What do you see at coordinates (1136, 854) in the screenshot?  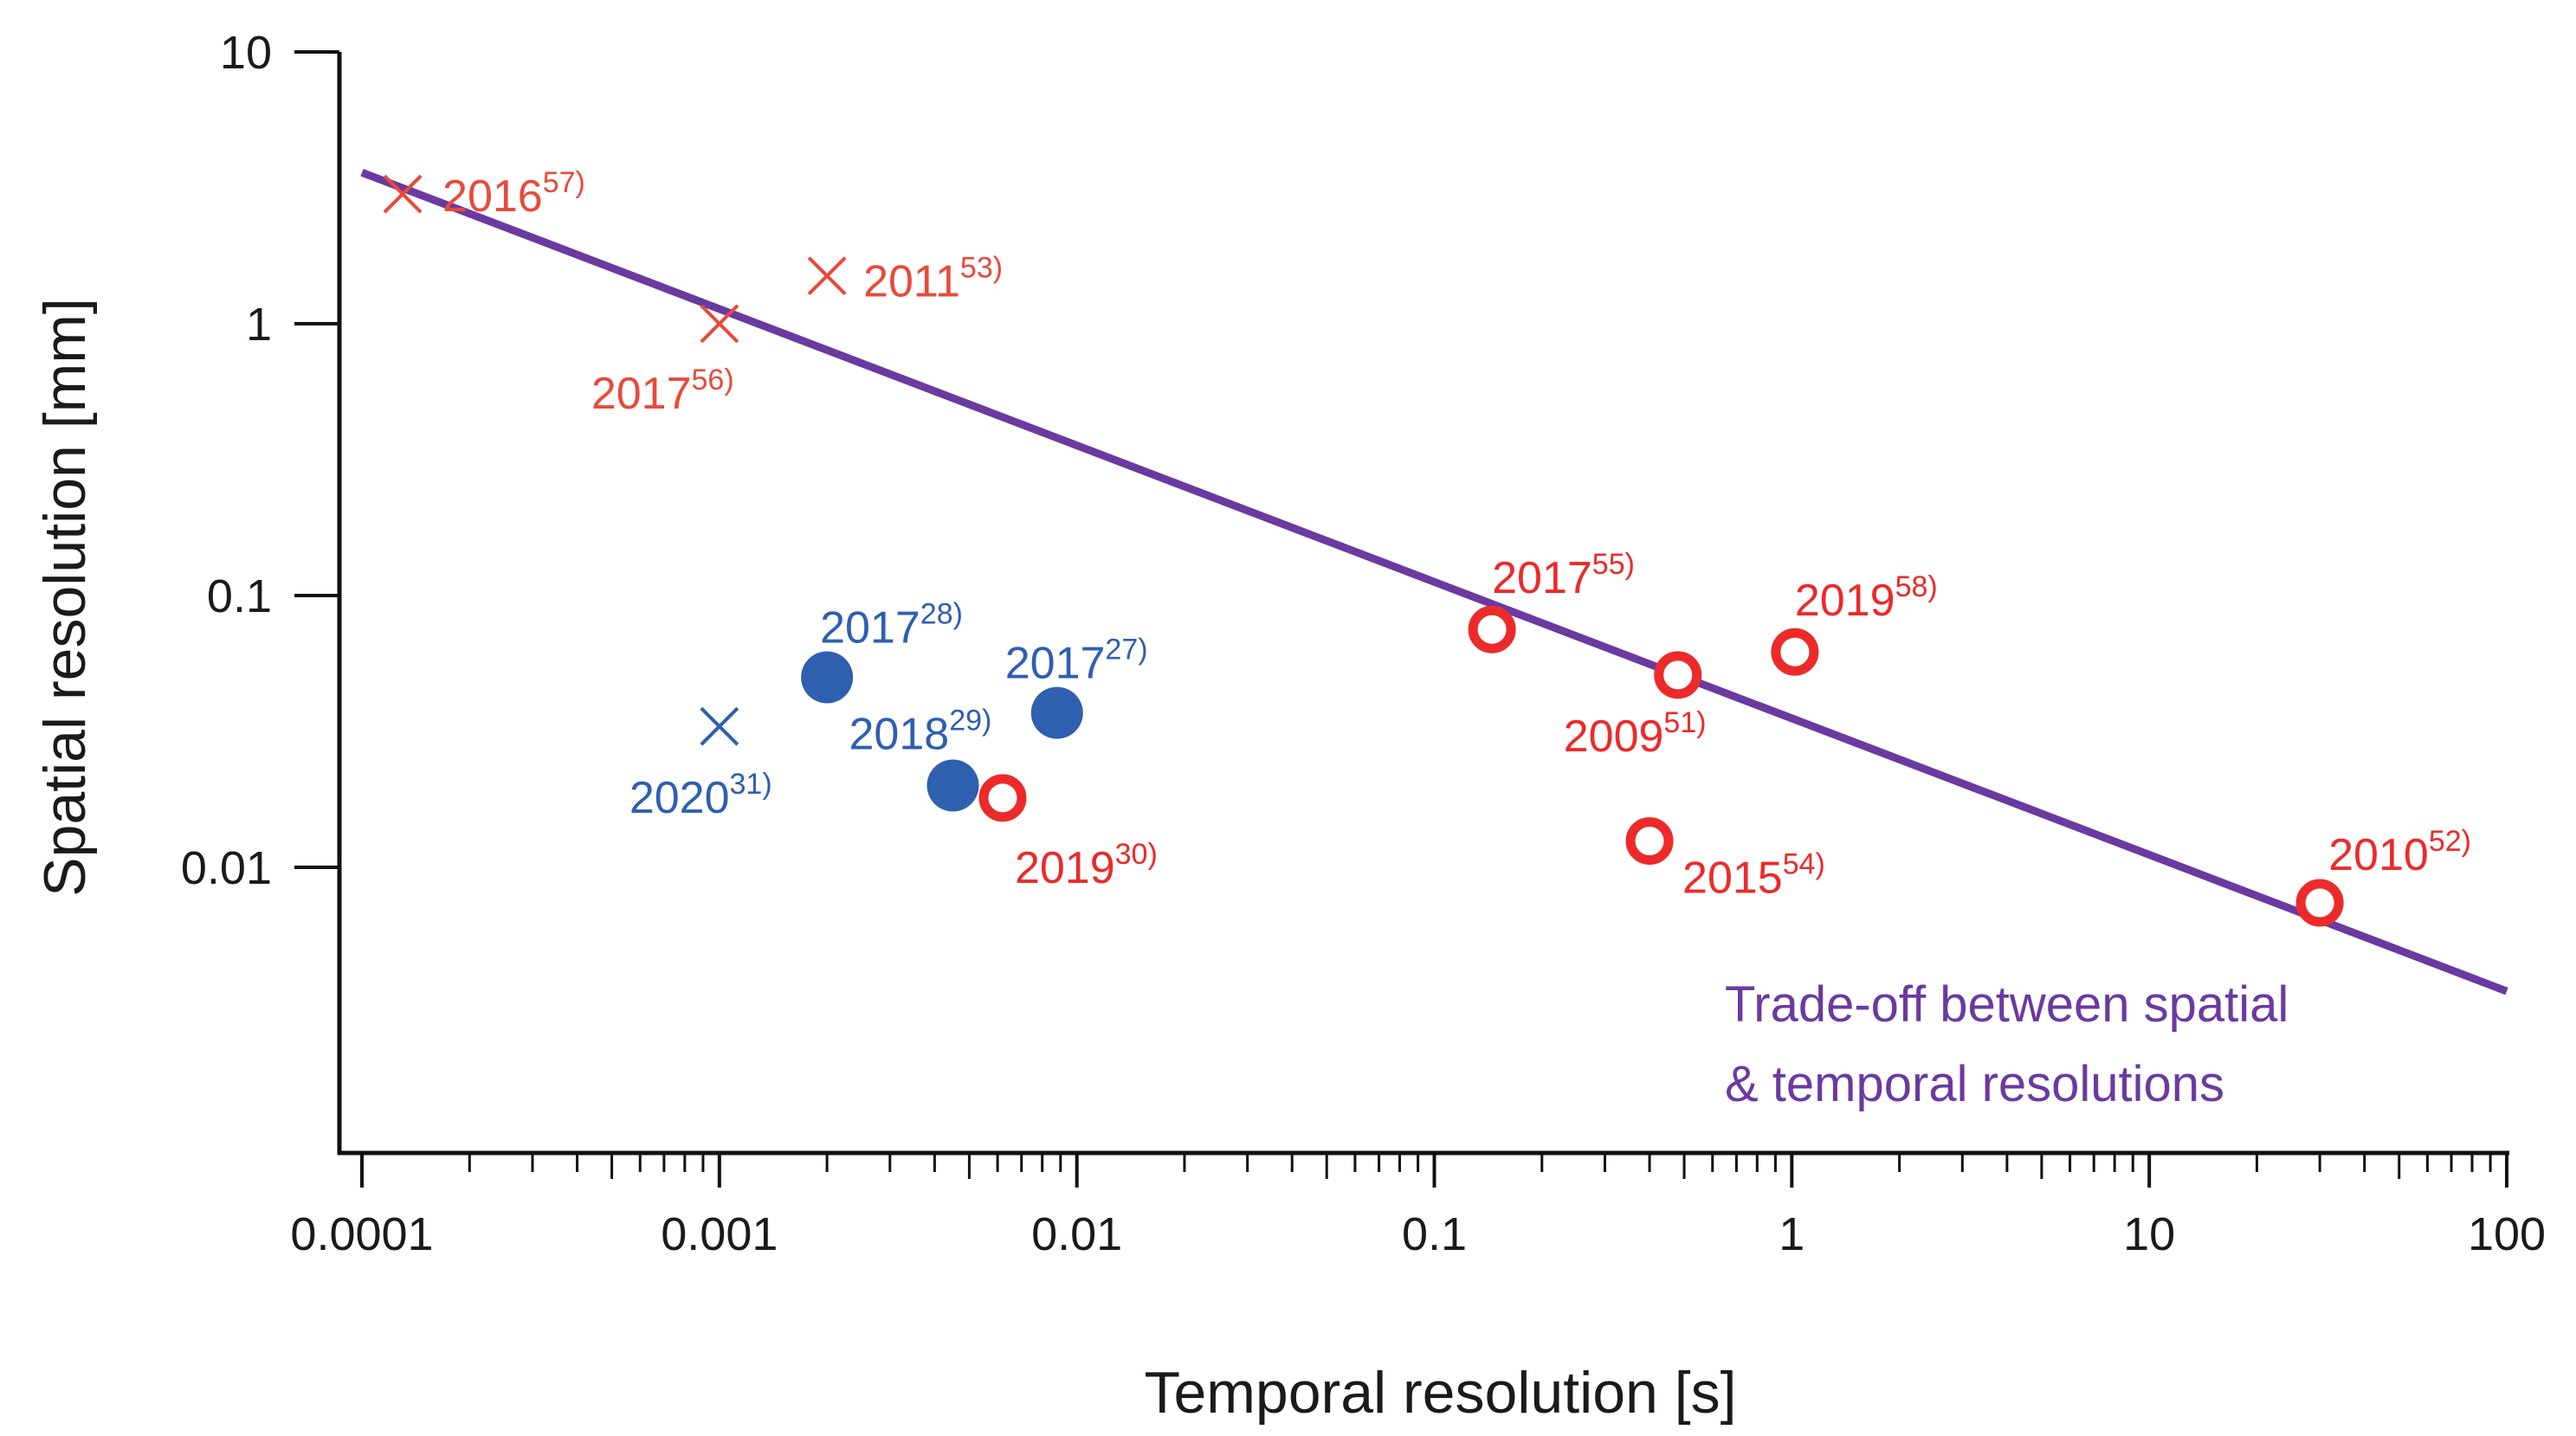 I see `point-reference: 30)` at bounding box center [1136, 854].